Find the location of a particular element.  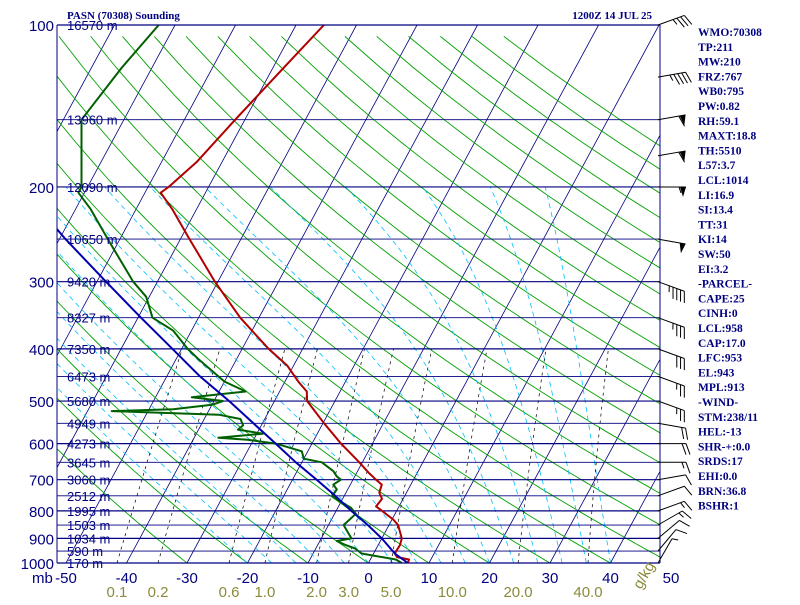

height-label: 3060 m is located at coordinates (88, 480).